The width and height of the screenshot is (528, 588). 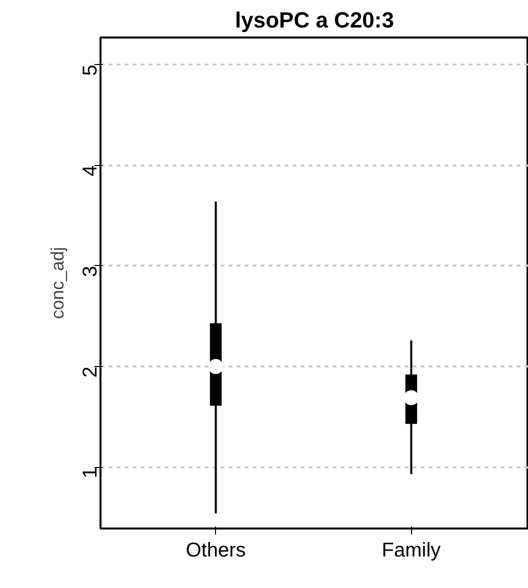 What do you see at coordinates (91, 170) in the screenshot?
I see `y-tick-label: 4` at bounding box center [91, 170].